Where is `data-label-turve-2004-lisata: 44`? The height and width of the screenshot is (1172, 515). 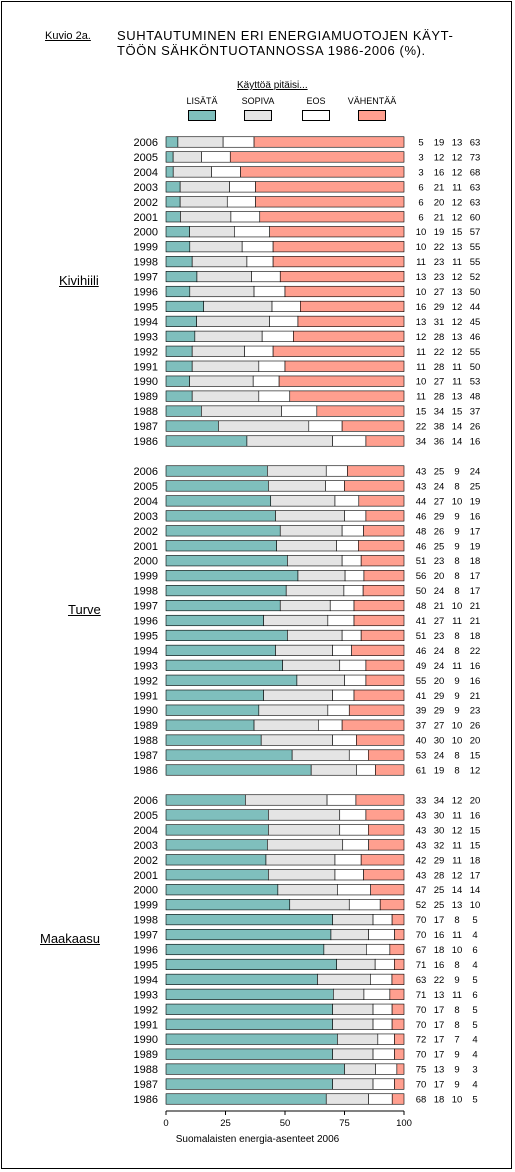
data-label-turve-2004-lisata: 44 is located at coordinates (421, 501).